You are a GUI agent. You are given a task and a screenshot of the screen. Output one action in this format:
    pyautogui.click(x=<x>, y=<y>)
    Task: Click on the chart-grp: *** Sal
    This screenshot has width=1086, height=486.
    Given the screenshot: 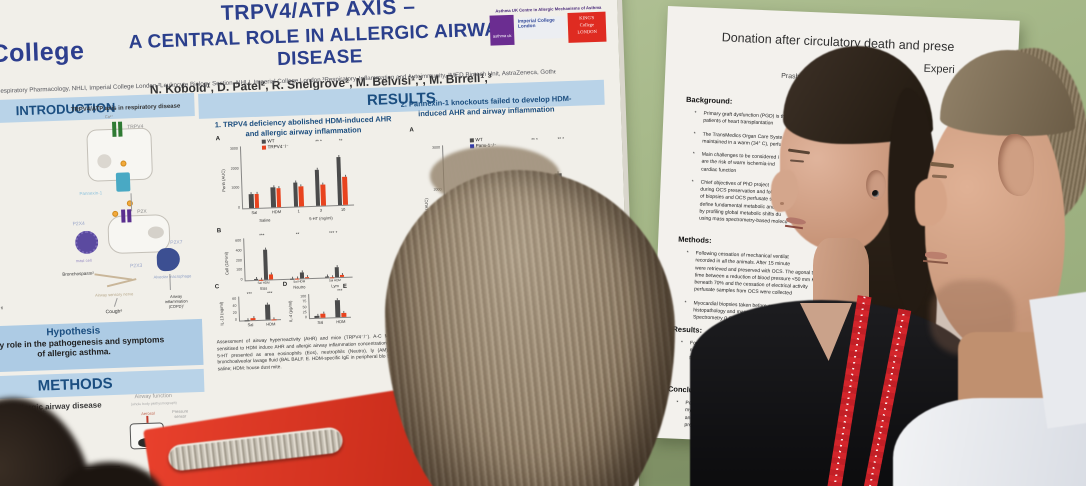 What is the action you would take?
    pyautogui.click(x=249, y=309)
    